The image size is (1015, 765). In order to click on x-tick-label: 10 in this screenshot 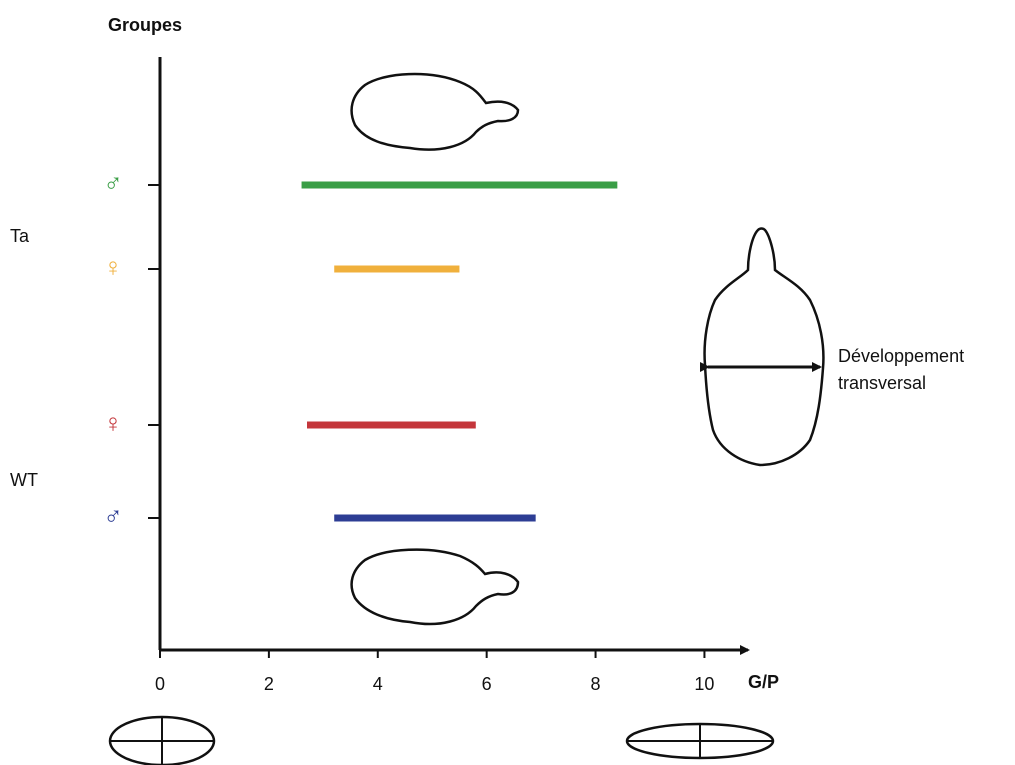, I will do `click(704, 684)`.